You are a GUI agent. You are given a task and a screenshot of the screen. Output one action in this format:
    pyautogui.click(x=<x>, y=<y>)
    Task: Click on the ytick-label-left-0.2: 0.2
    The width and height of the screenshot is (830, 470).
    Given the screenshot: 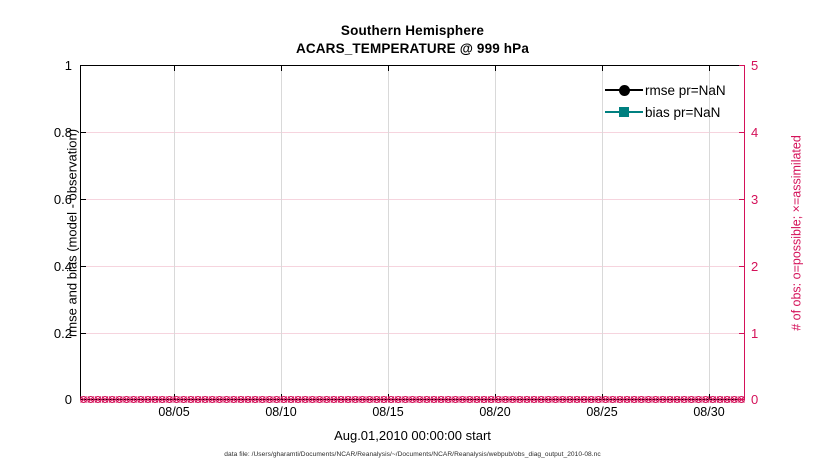 What is the action you would take?
    pyautogui.click(x=62, y=333)
    